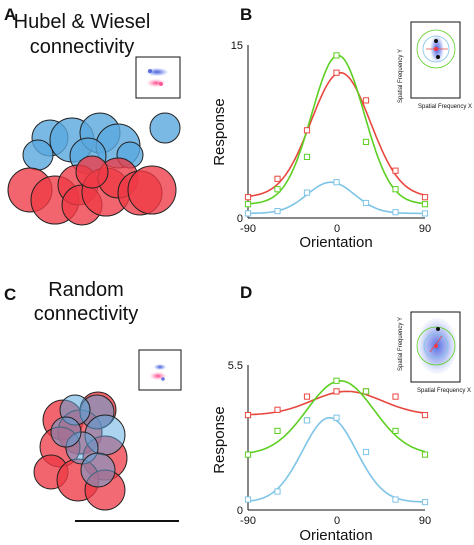  I want to click on y-tick-d-max: 5.5, so click(235, 366).